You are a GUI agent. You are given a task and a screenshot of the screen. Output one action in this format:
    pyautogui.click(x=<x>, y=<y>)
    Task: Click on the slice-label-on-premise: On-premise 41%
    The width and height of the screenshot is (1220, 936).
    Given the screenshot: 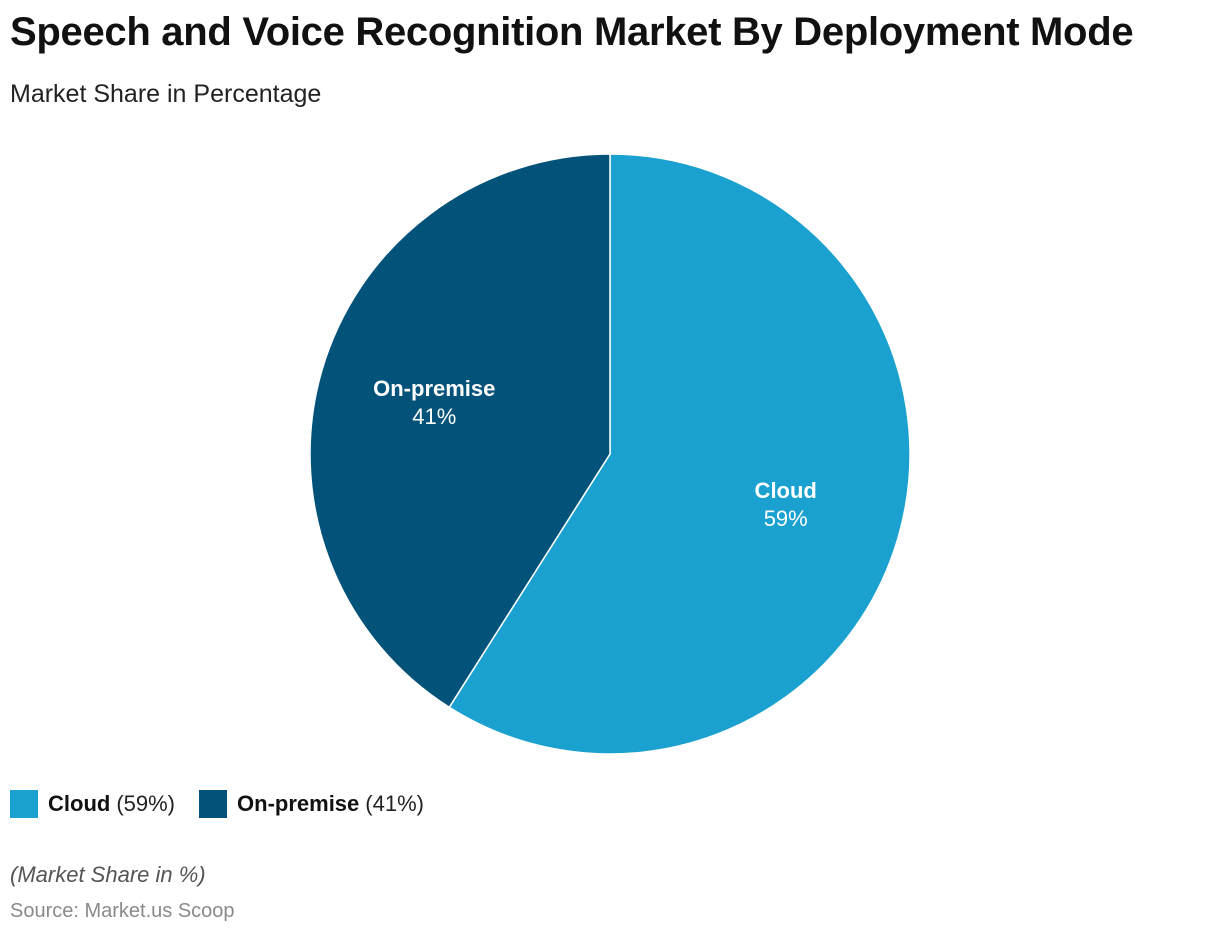 What is the action you would take?
    pyautogui.click(x=434, y=403)
    